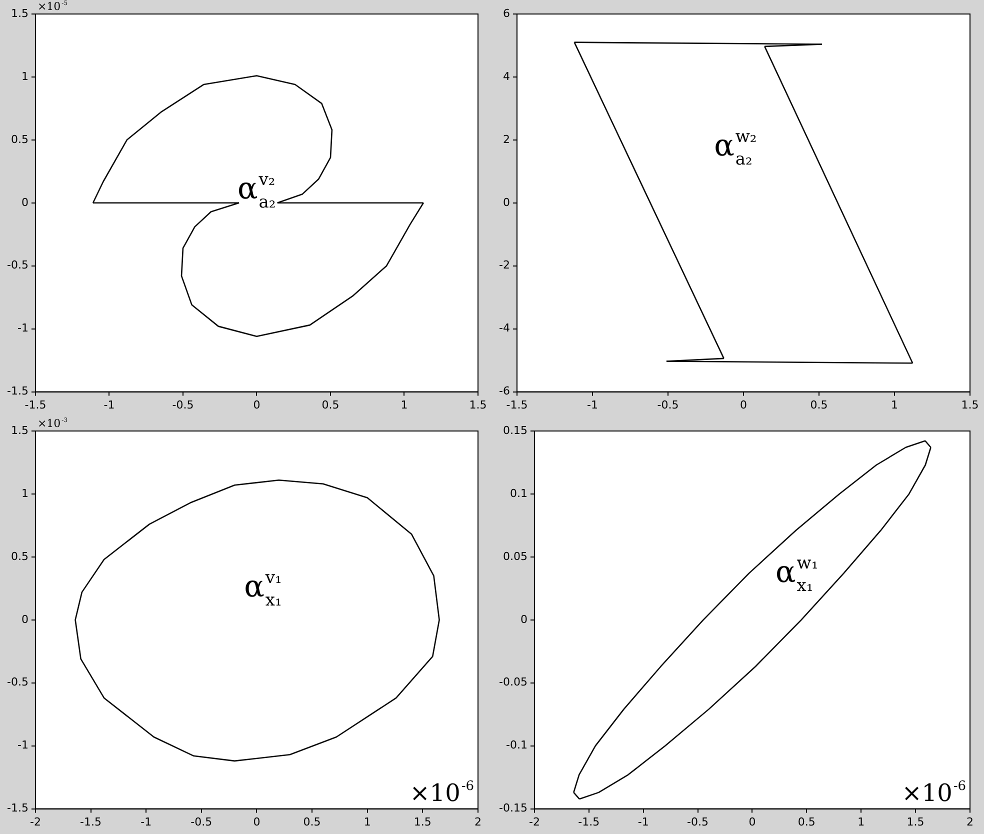  I want to click on y-tick-label: 2, so click(506, 139).